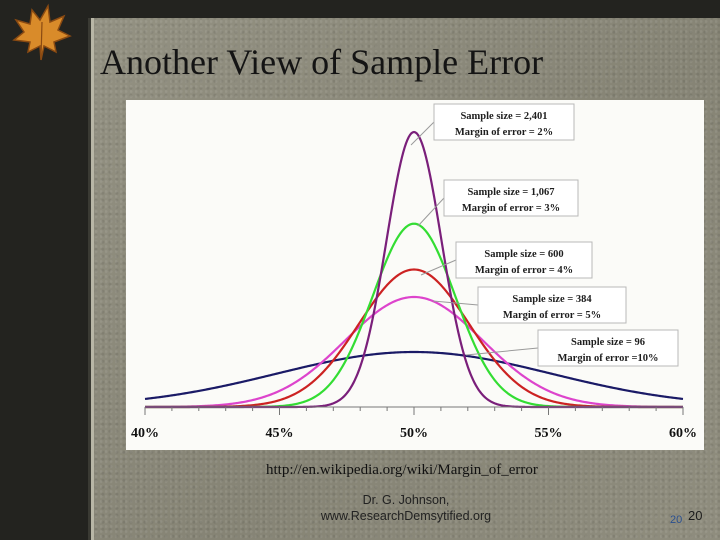  Describe the element at coordinates (695, 515) in the screenshot. I see `page-number: 20` at that location.